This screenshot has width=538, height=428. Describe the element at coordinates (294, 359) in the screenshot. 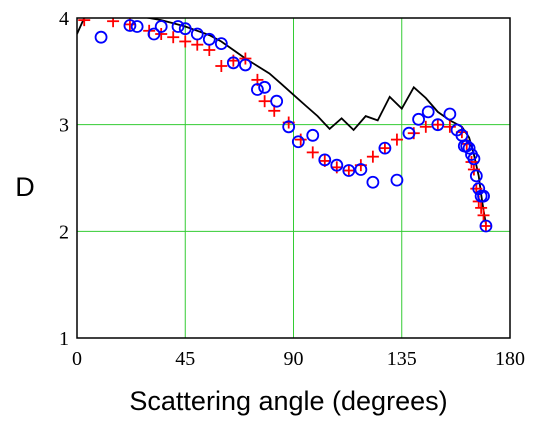

I see `x-tick-label: 90` at that location.